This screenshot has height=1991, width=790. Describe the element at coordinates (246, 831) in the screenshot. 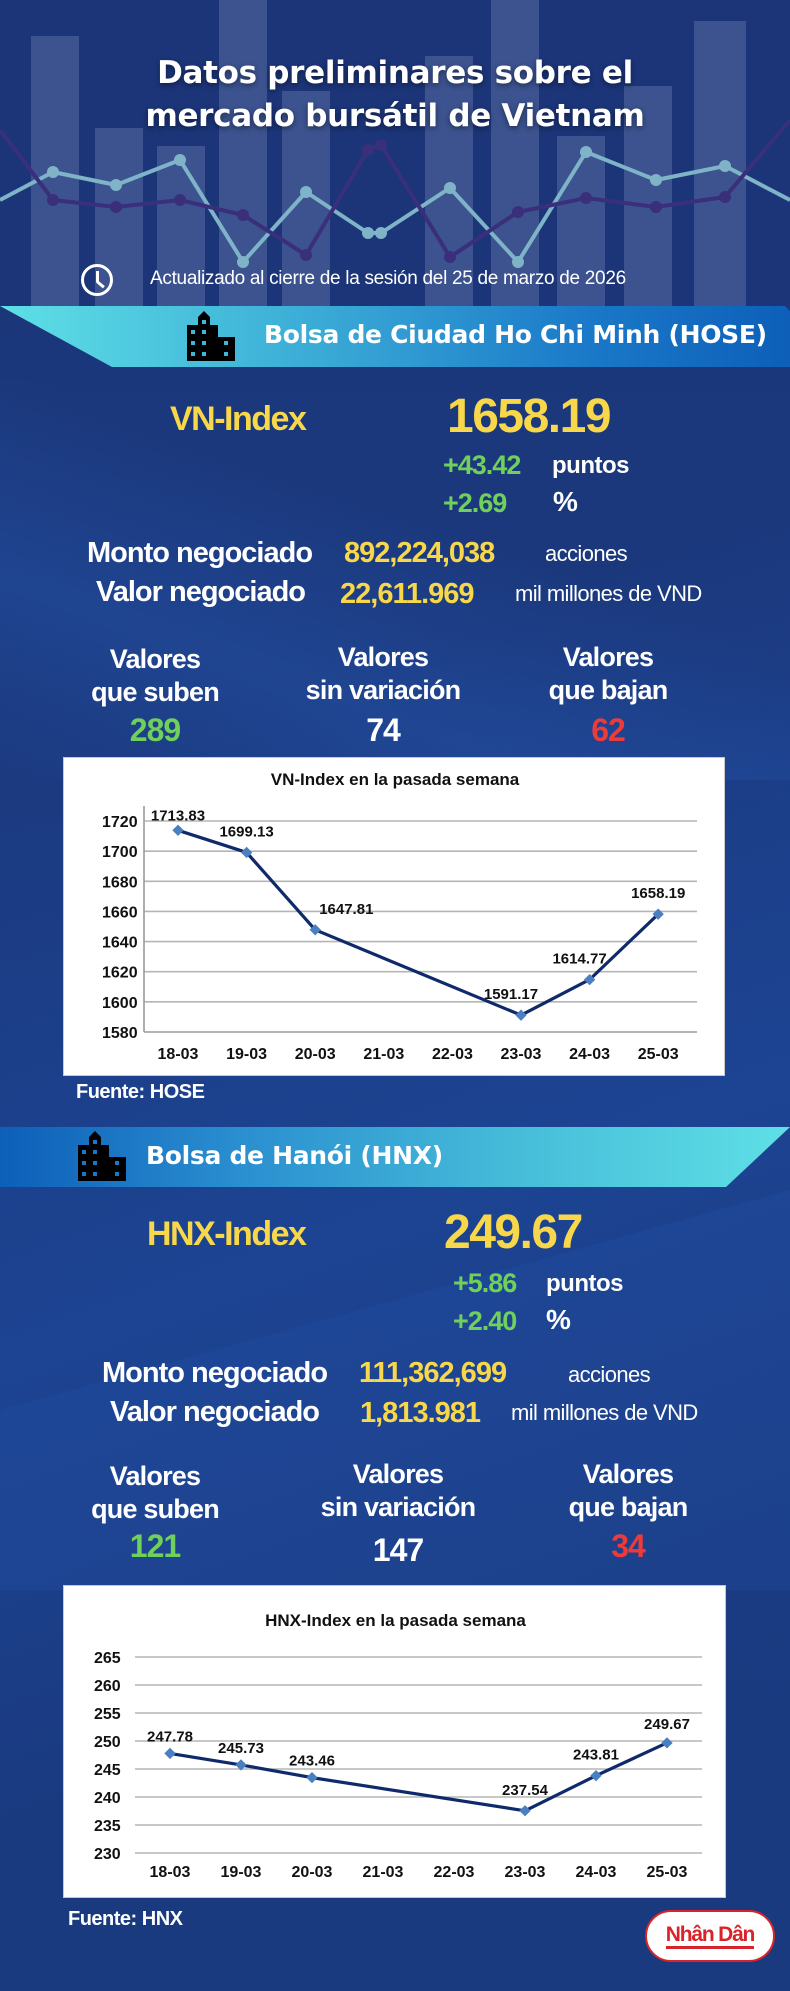

I see `data-label: 1699.13` at that location.